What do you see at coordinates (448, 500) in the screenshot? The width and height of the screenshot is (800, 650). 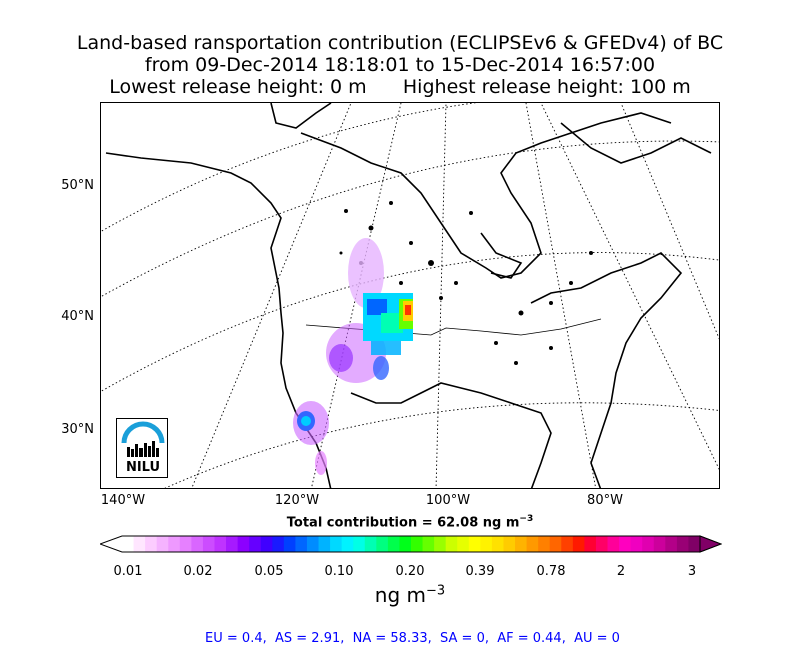 I see `lon-label-100w: 100°W` at bounding box center [448, 500].